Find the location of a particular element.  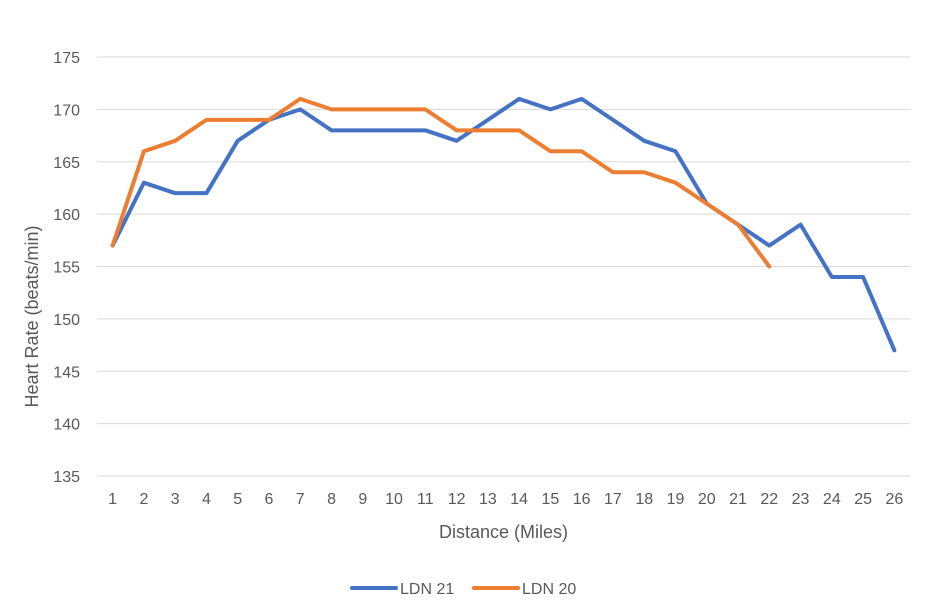

y-tick-label: 155 is located at coordinates (66, 268).